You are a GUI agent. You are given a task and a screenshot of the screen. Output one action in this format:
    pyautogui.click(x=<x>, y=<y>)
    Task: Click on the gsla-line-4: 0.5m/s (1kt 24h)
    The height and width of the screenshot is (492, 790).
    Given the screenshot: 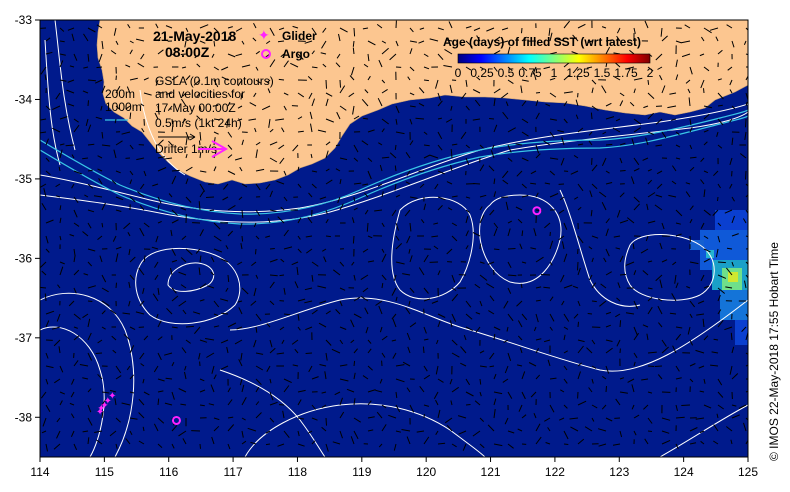 What is the action you would take?
    pyautogui.click(x=198, y=123)
    